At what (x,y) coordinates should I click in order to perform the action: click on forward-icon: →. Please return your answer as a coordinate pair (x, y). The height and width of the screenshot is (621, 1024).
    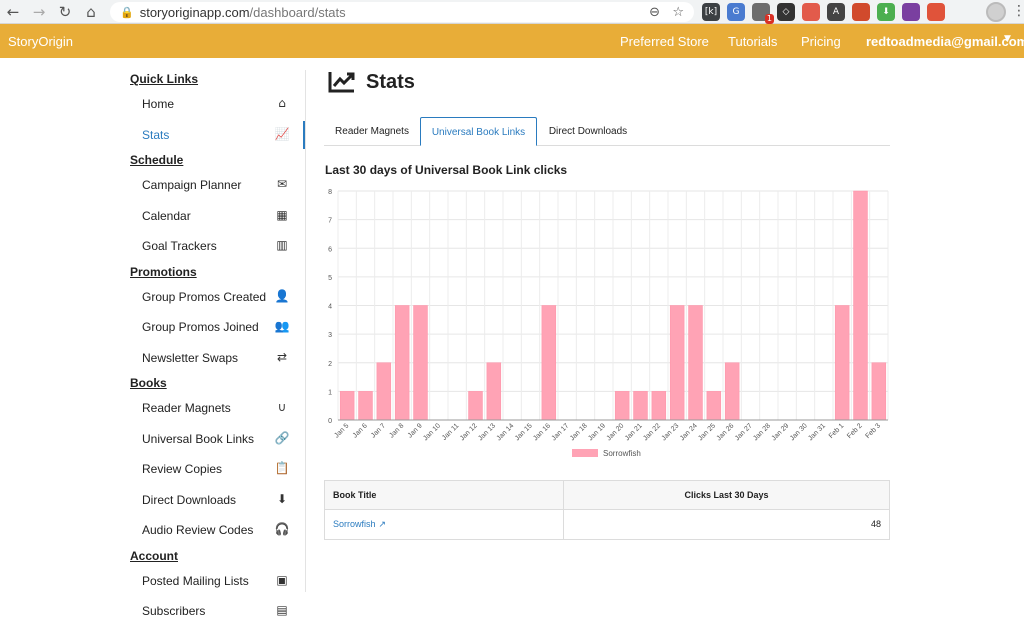
    Looking at the image, I should click on (39, 11).